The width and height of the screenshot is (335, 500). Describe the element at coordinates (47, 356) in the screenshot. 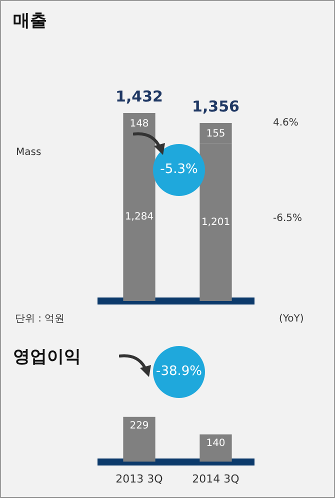

I see `chart-title: 영업이익` at that location.